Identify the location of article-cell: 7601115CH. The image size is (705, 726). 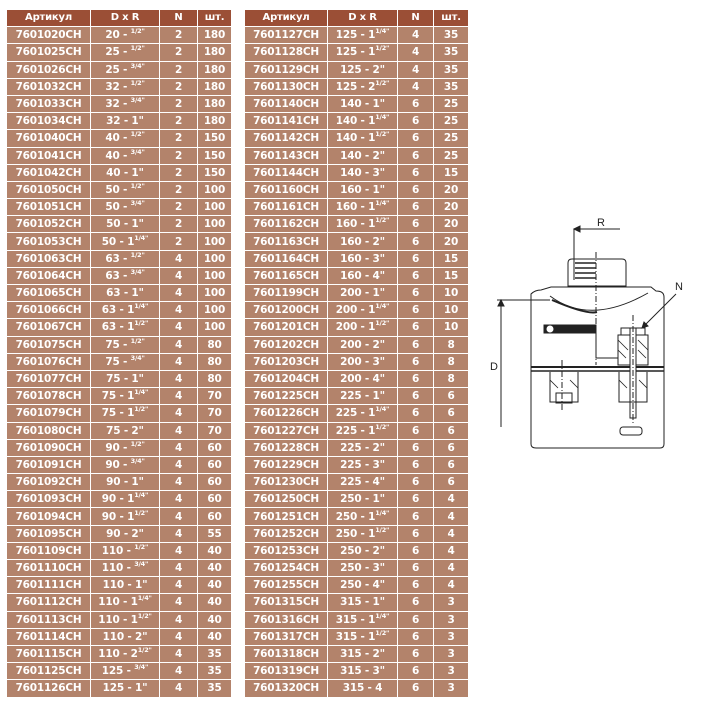
(48, 654).